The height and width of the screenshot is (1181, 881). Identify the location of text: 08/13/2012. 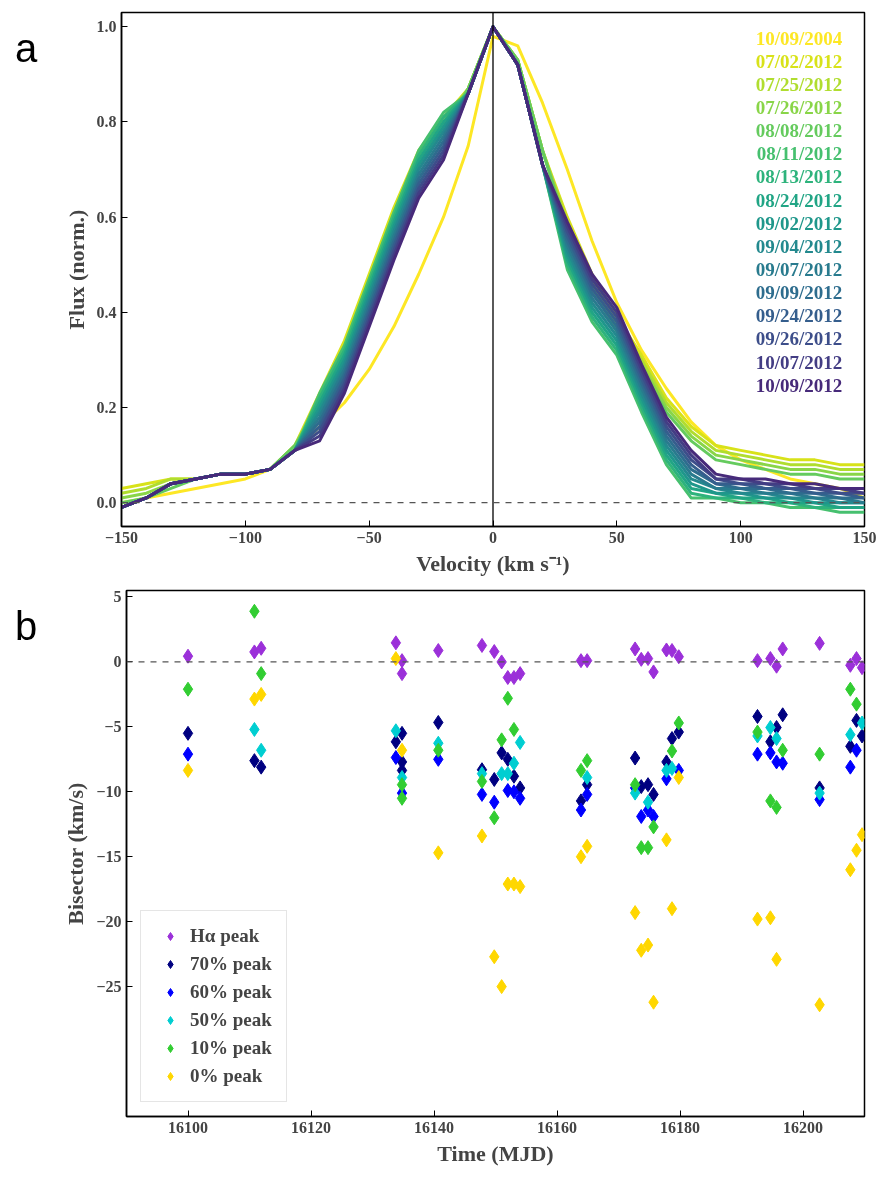
(799, 177).